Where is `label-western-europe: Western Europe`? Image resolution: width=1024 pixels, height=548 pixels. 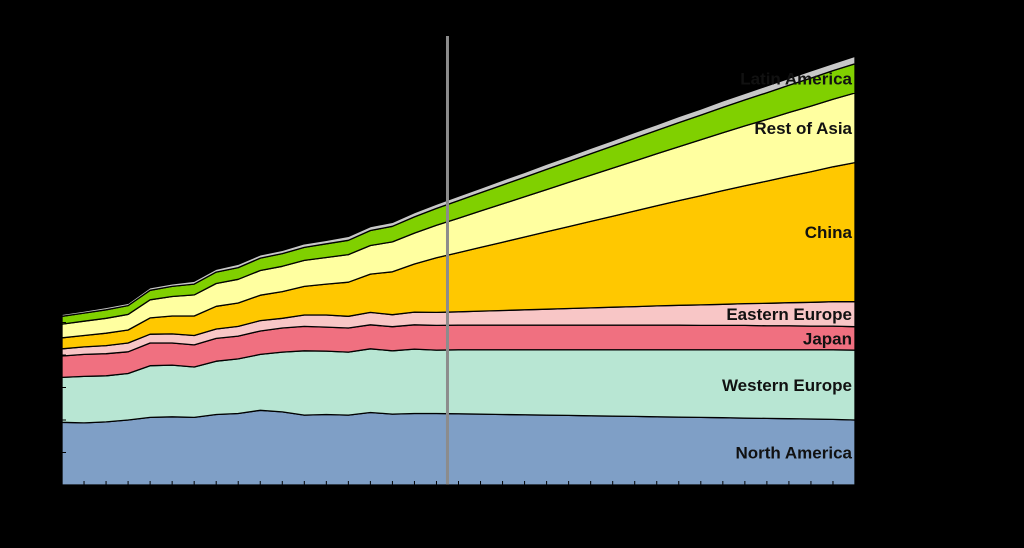
label-western-europe: Western Europe is located at coordinates (787, 385).